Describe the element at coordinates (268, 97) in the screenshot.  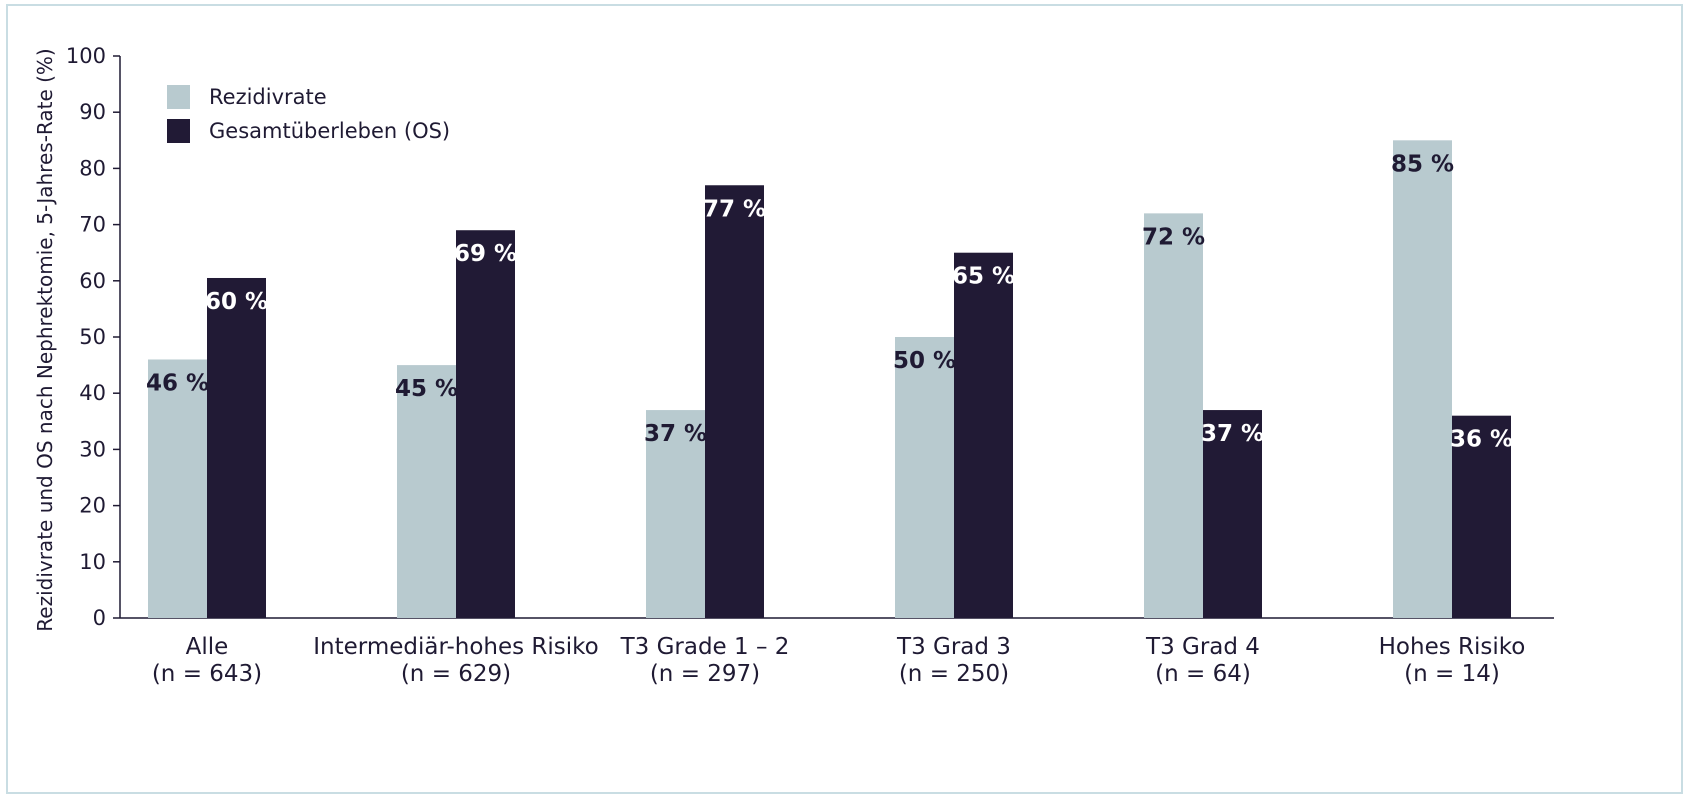
I see `legend-label: Rezidivrate` at that location.